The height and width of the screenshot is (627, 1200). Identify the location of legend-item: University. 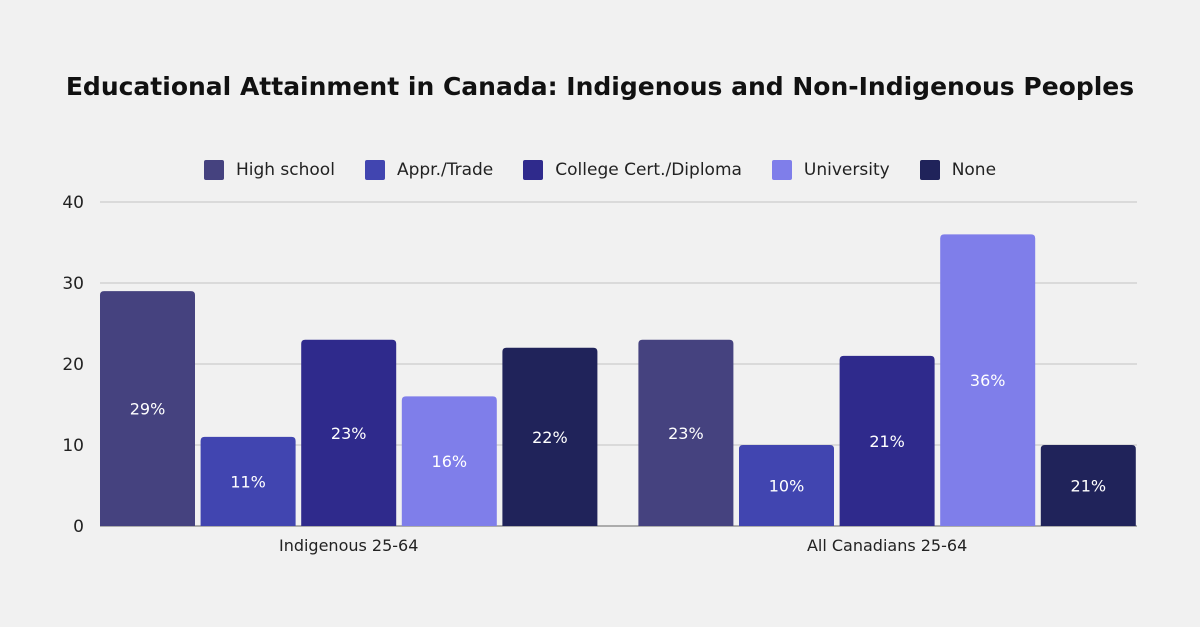
(830, 170).